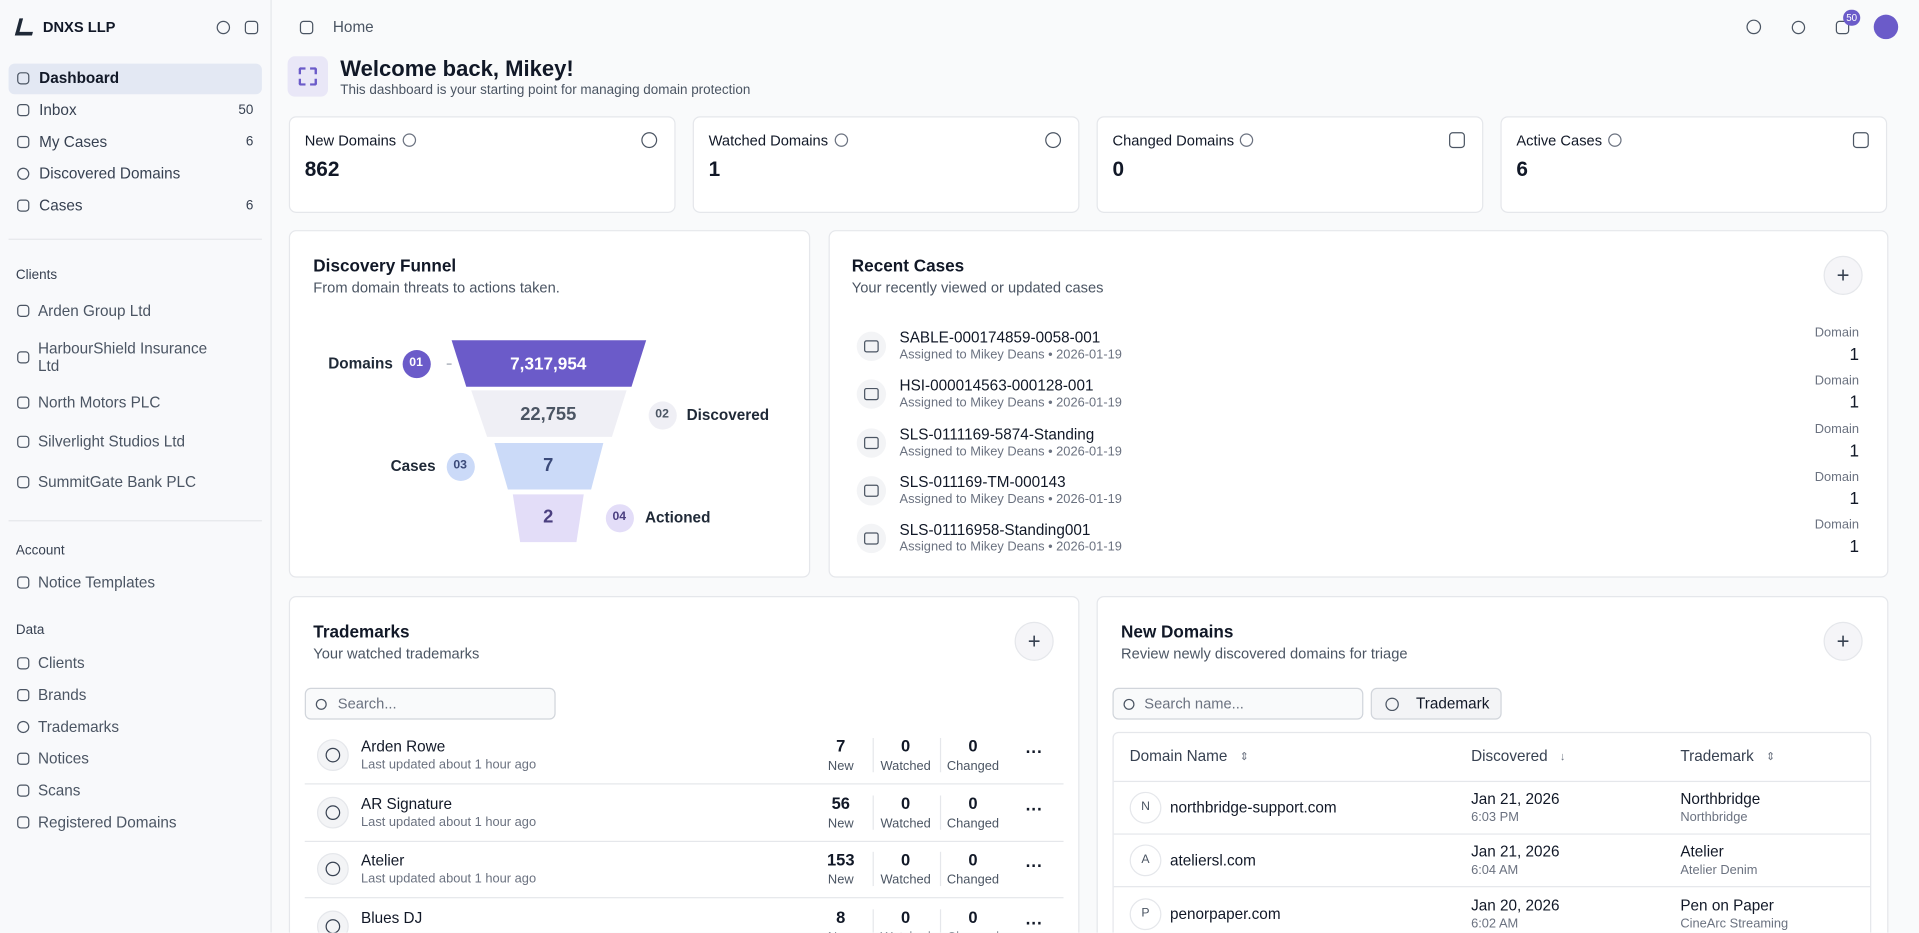 This screenshot has height=933, width=1919. I want to click on domain-name: northbridge-support.com, so click(1253, 808).